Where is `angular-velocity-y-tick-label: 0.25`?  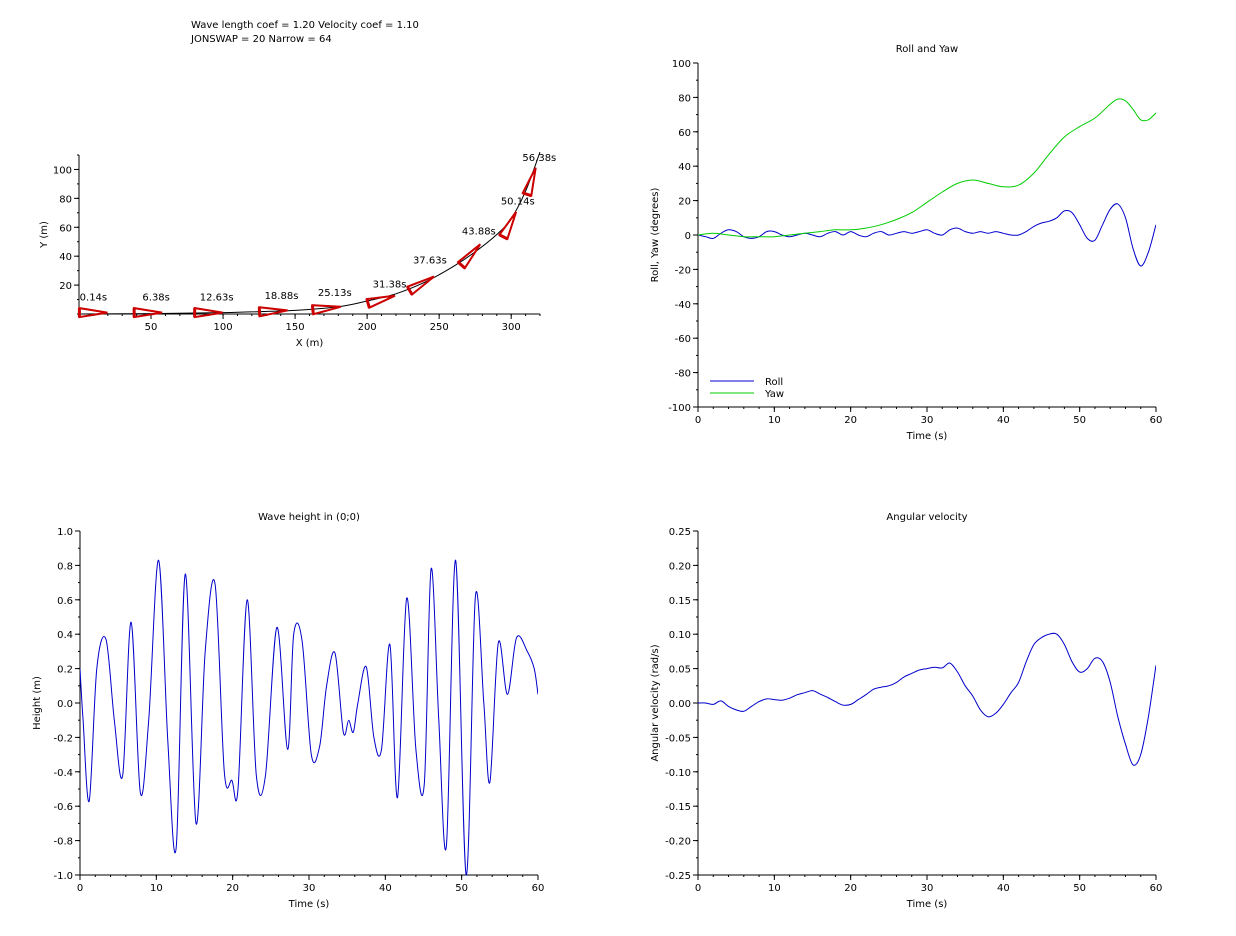
angular-velocity-y-tick-label: 0.25 is located at coordinates (680, 532).